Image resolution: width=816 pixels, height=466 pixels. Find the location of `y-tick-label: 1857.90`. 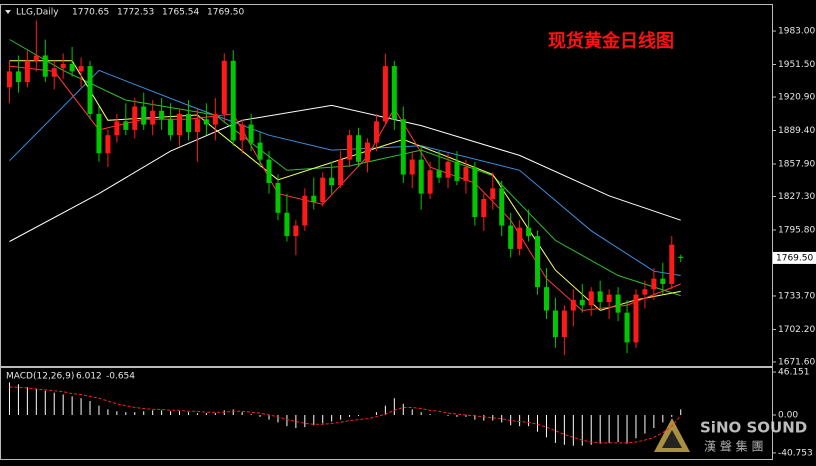

y-tick-label: 1857.90 is located at coordinates (796, 164).